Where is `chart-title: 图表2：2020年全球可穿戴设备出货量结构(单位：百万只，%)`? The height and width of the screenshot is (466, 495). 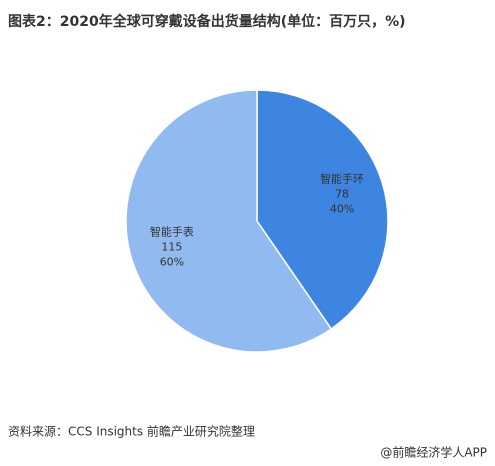
chart-title: 图表2：2020年全球可穿戴设备出货量结构(单位：百万只，%) is located at coordinates (207, 21).